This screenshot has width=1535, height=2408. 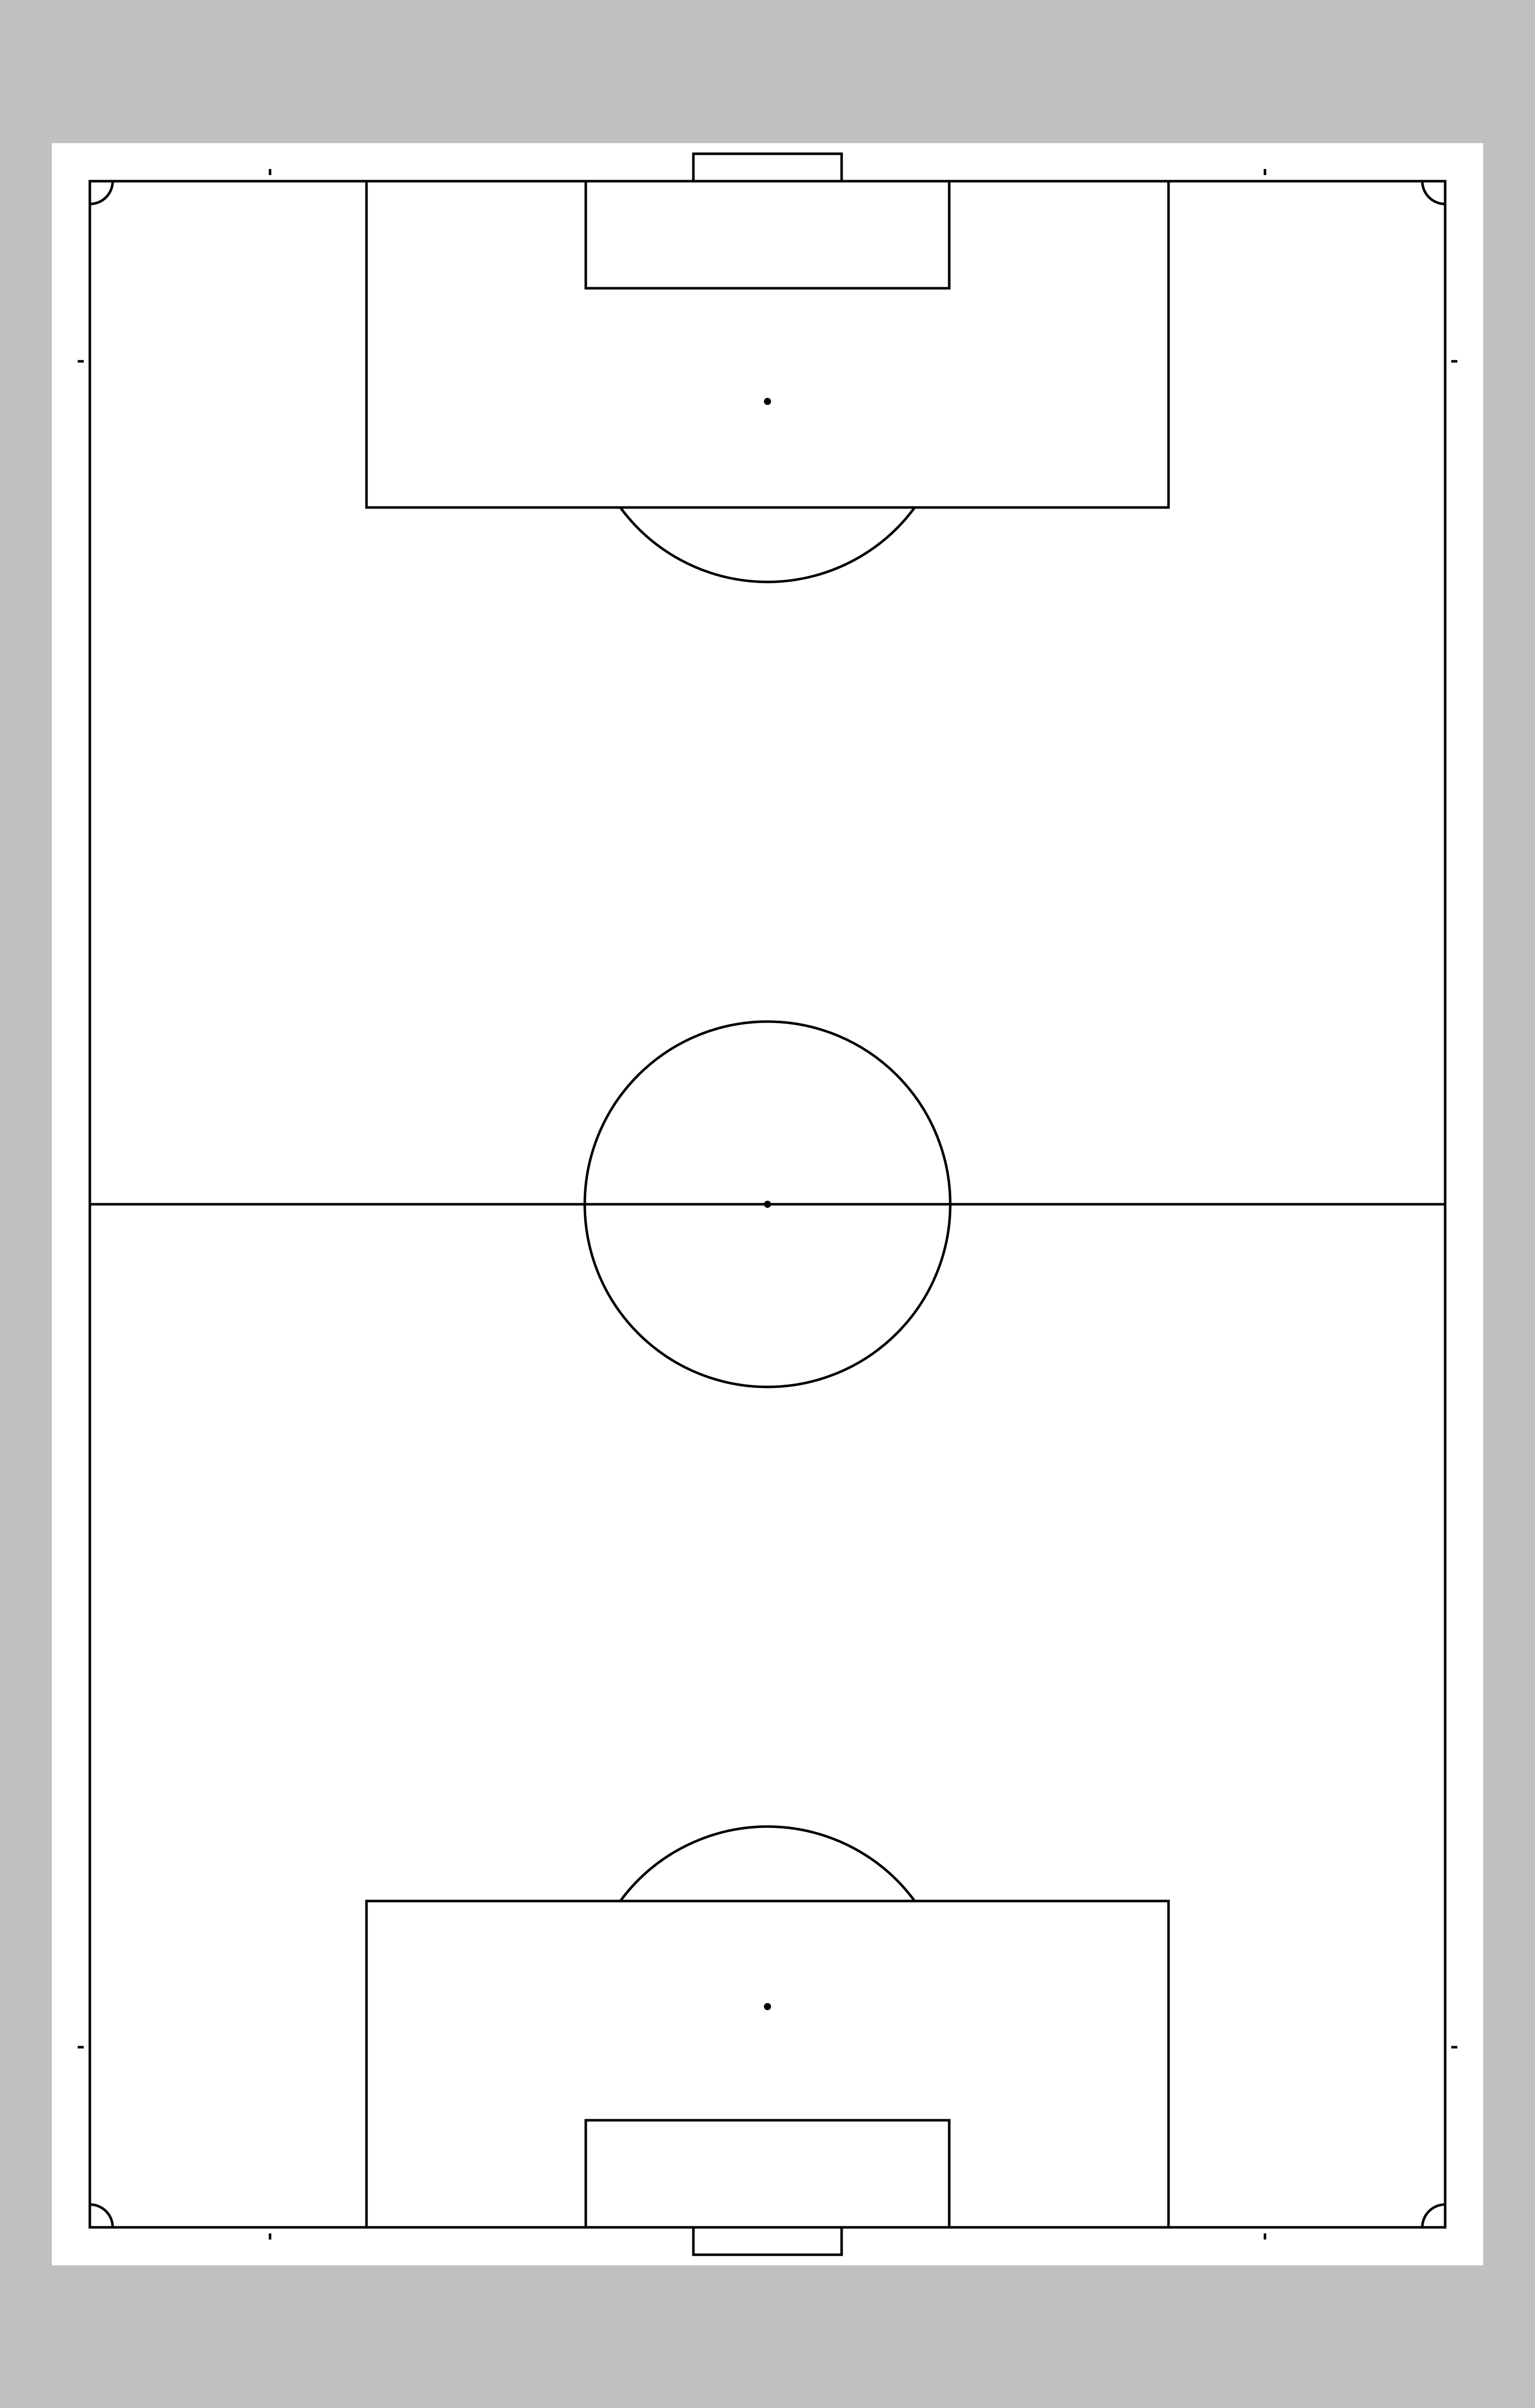 What do you see at coordinates (767, 545) in the screenshot?
I see `top-penalty-arc` at bounding box center [767, 545].